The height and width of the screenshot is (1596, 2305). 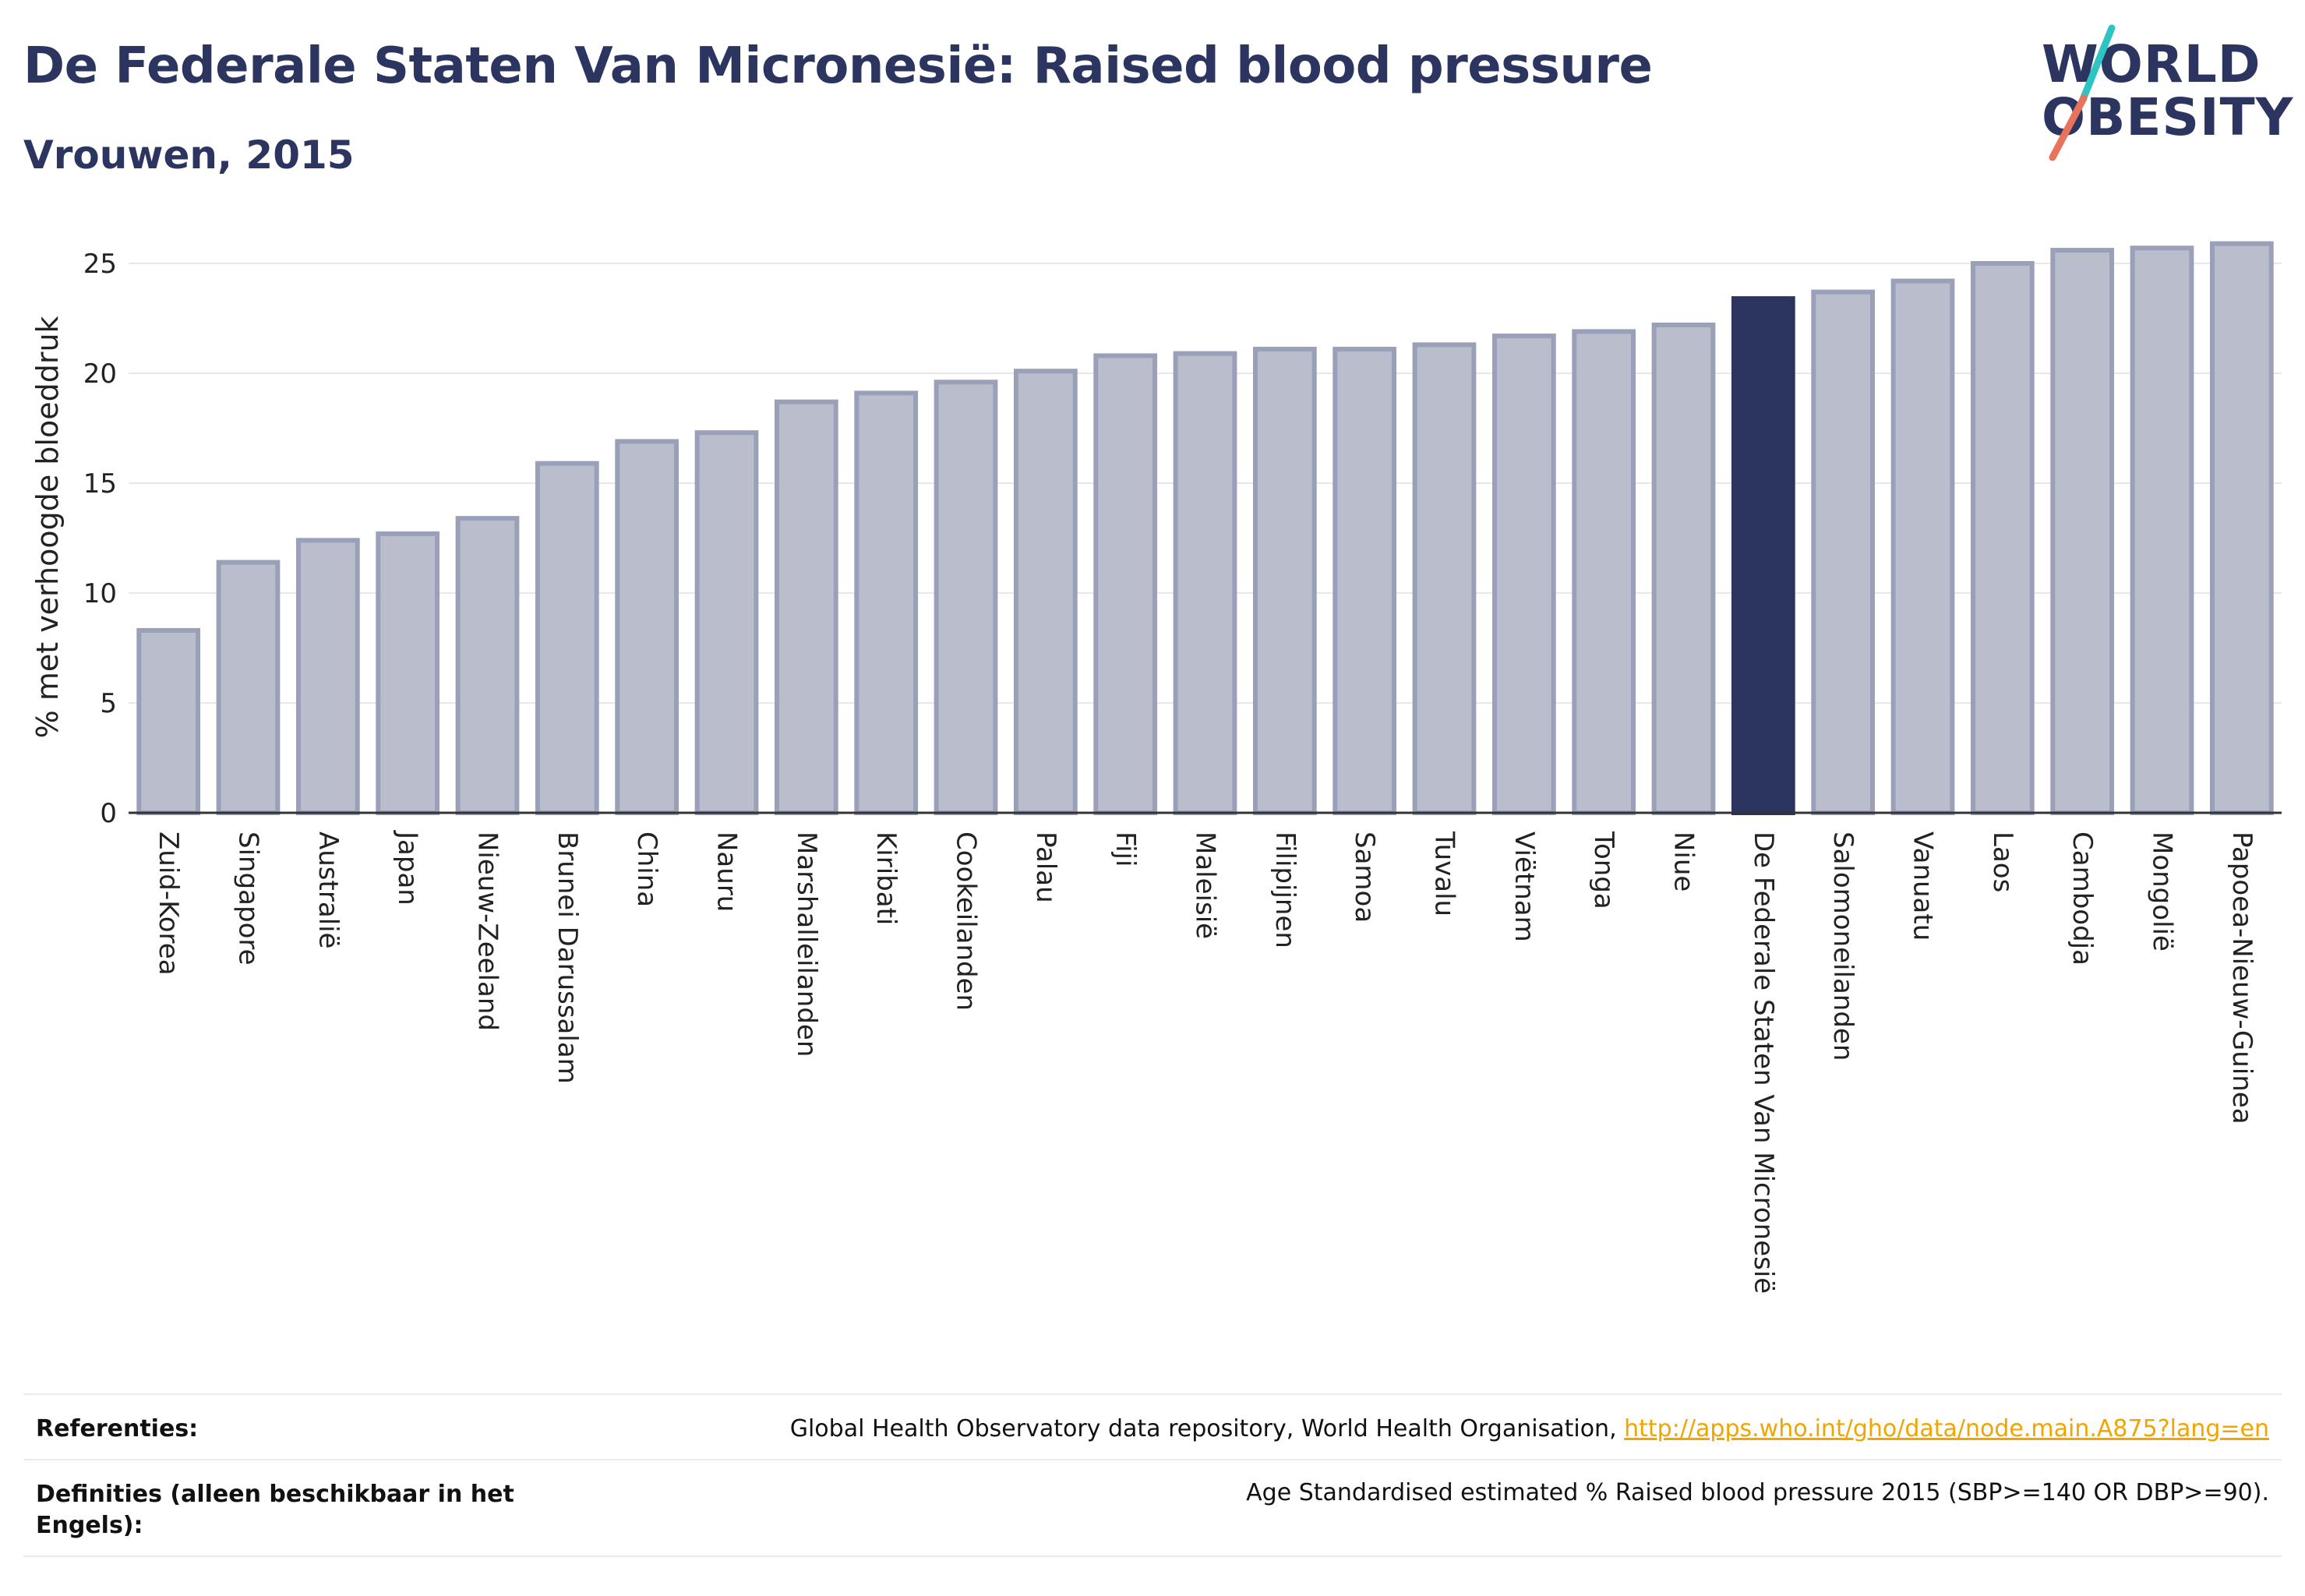 What do you see at coordinates (47, 527) in the screenshot?
I see `y-axis-label: % met verhoogde bloeddruk` at bounding box center [47, 527].